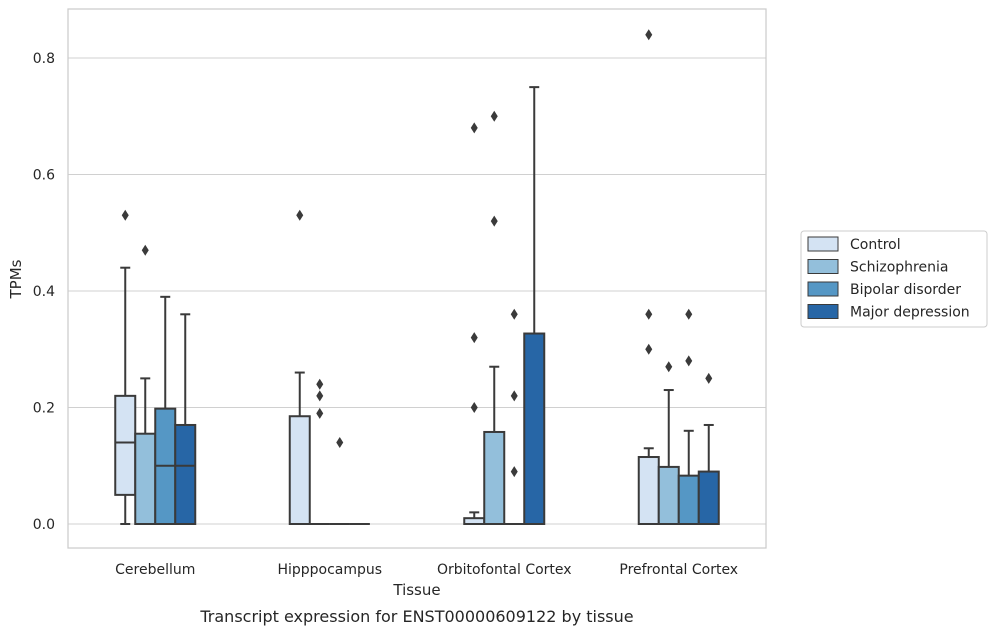 The height and width of the screenshot is (634, 997). What do you see at coordinates (905, 290) in the screenshot?
I see `legend-label: Bipolar disorder` at bounding box center [905, 290].